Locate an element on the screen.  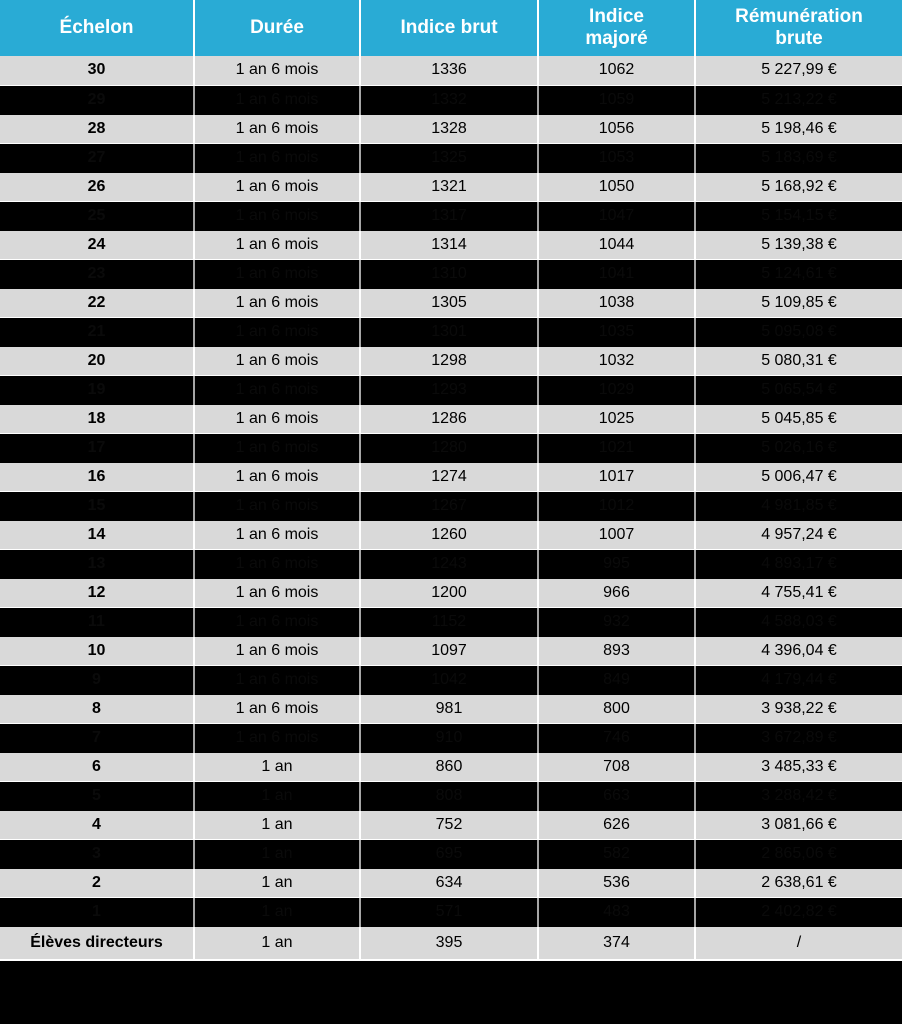
cell-indice-brut: 1042 is located at coordinates (449, 680).